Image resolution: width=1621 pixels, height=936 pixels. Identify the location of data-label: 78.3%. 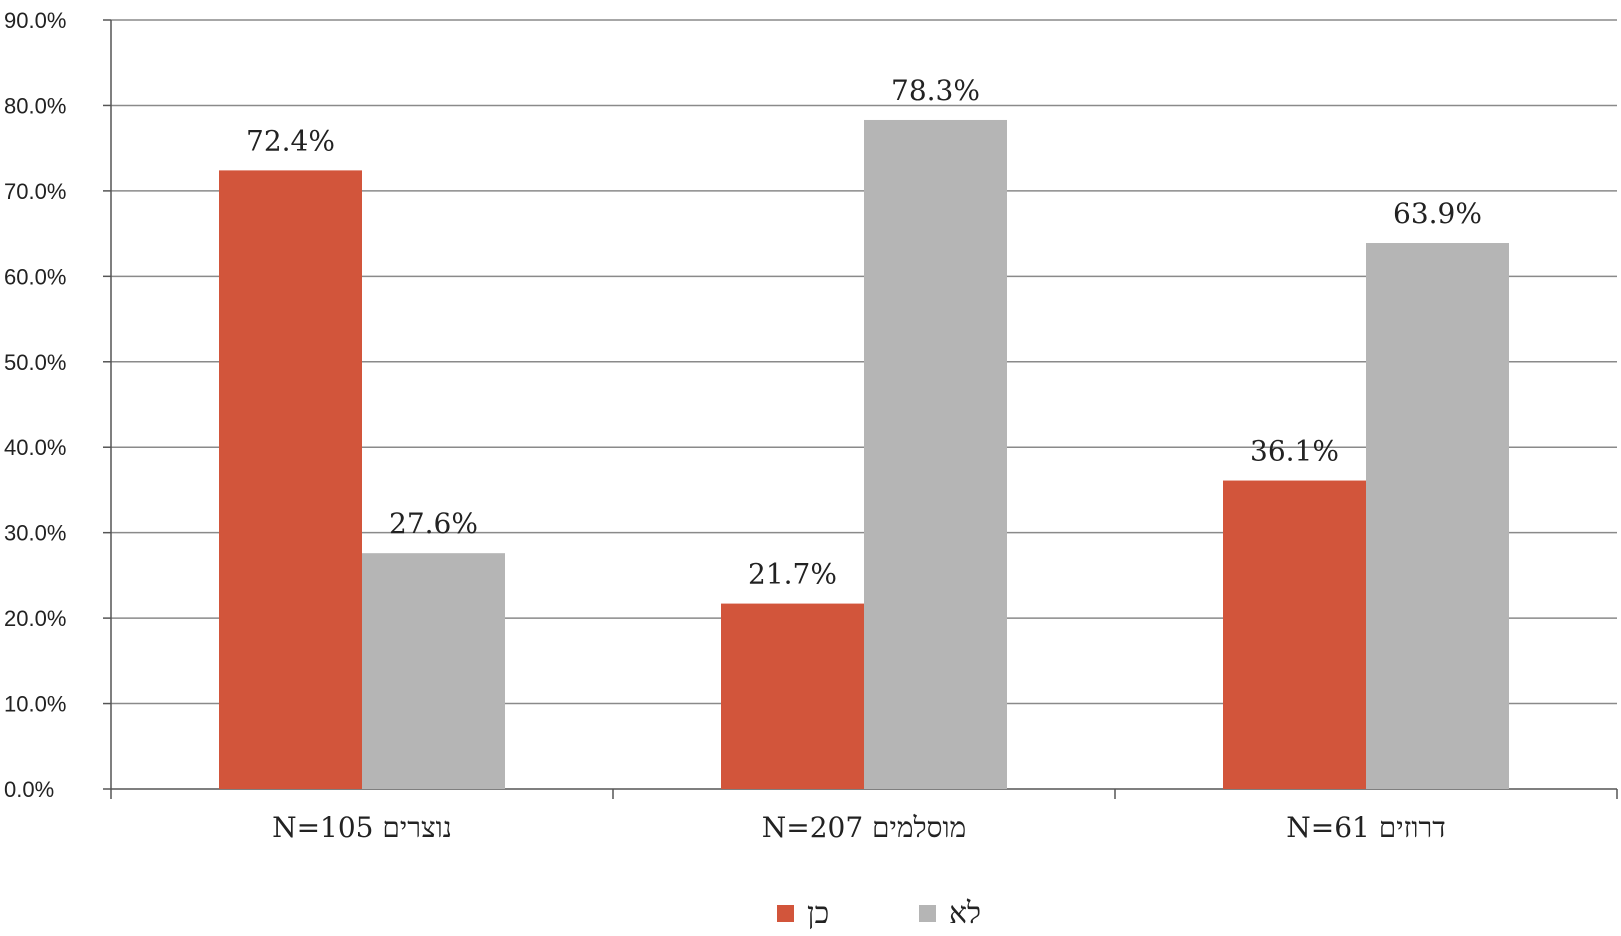
(935, 90).